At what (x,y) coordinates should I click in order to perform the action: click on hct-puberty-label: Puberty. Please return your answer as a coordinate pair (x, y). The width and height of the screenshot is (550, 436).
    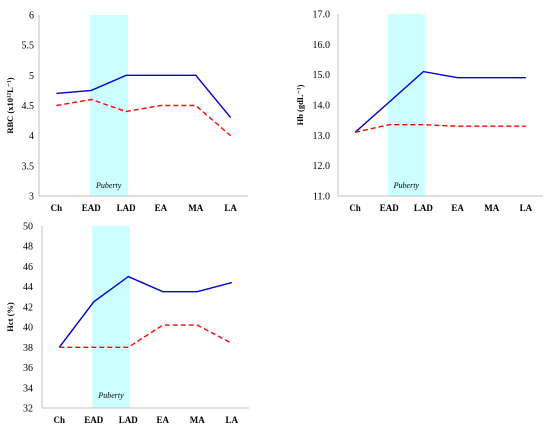
    Looking at the image, I should click on (110, 395).